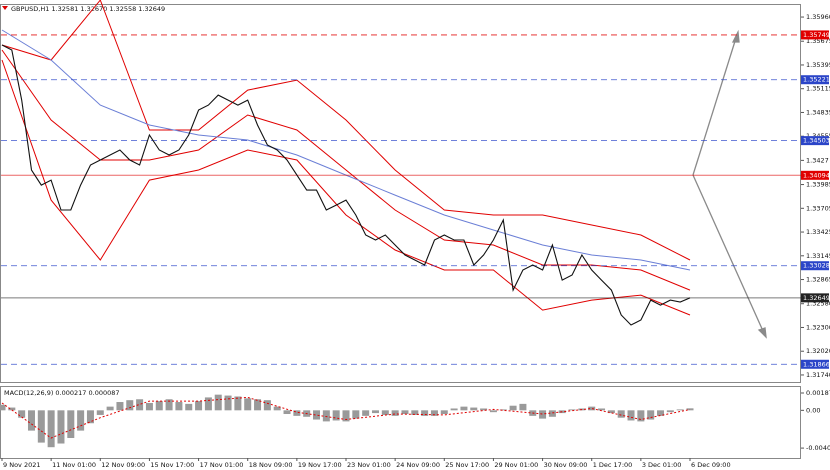 Image resolution: width=830 pixels, height=470 pixels. Describe the element at coordinates (818, 41) in the screenshot. I see `y-tick-label: 1.35675` at that location.